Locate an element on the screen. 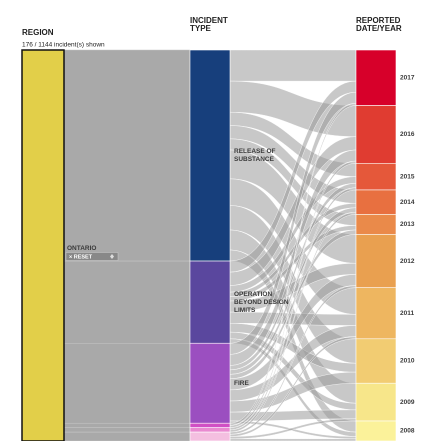  category-label: ONTARIO is located at coordinates (82, 248).